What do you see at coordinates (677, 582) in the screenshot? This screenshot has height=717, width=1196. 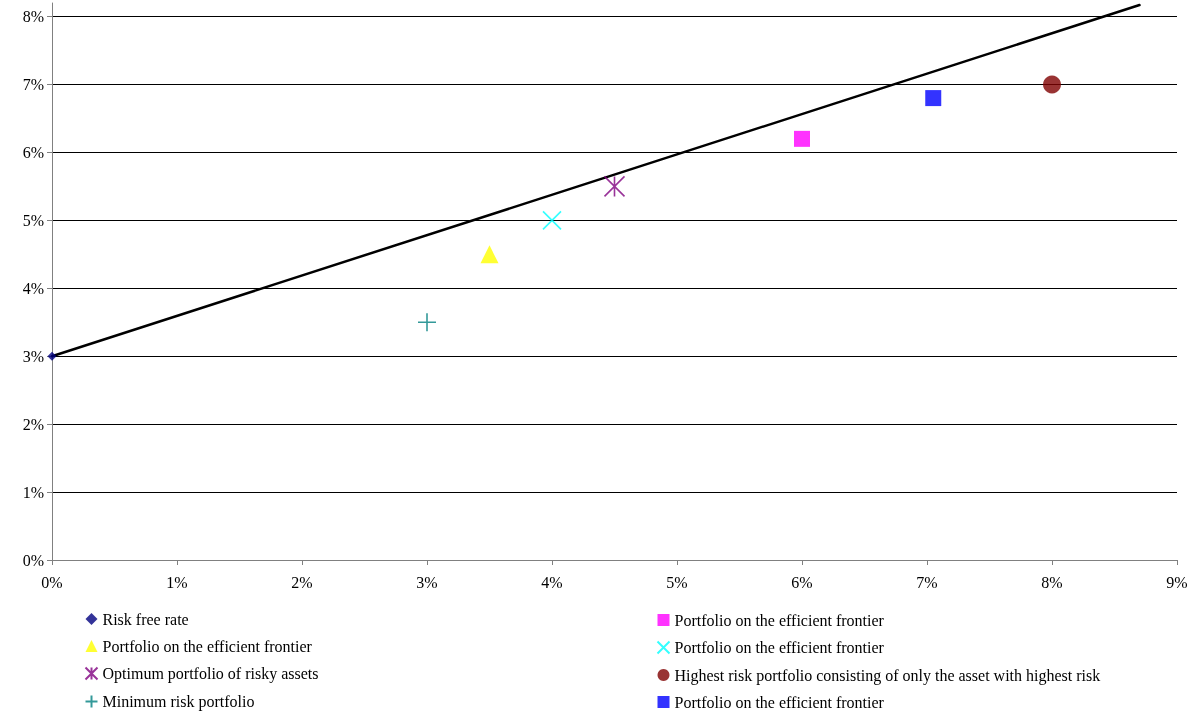 I see `x-tick-label: 5%` at bounding box center [677, 582].